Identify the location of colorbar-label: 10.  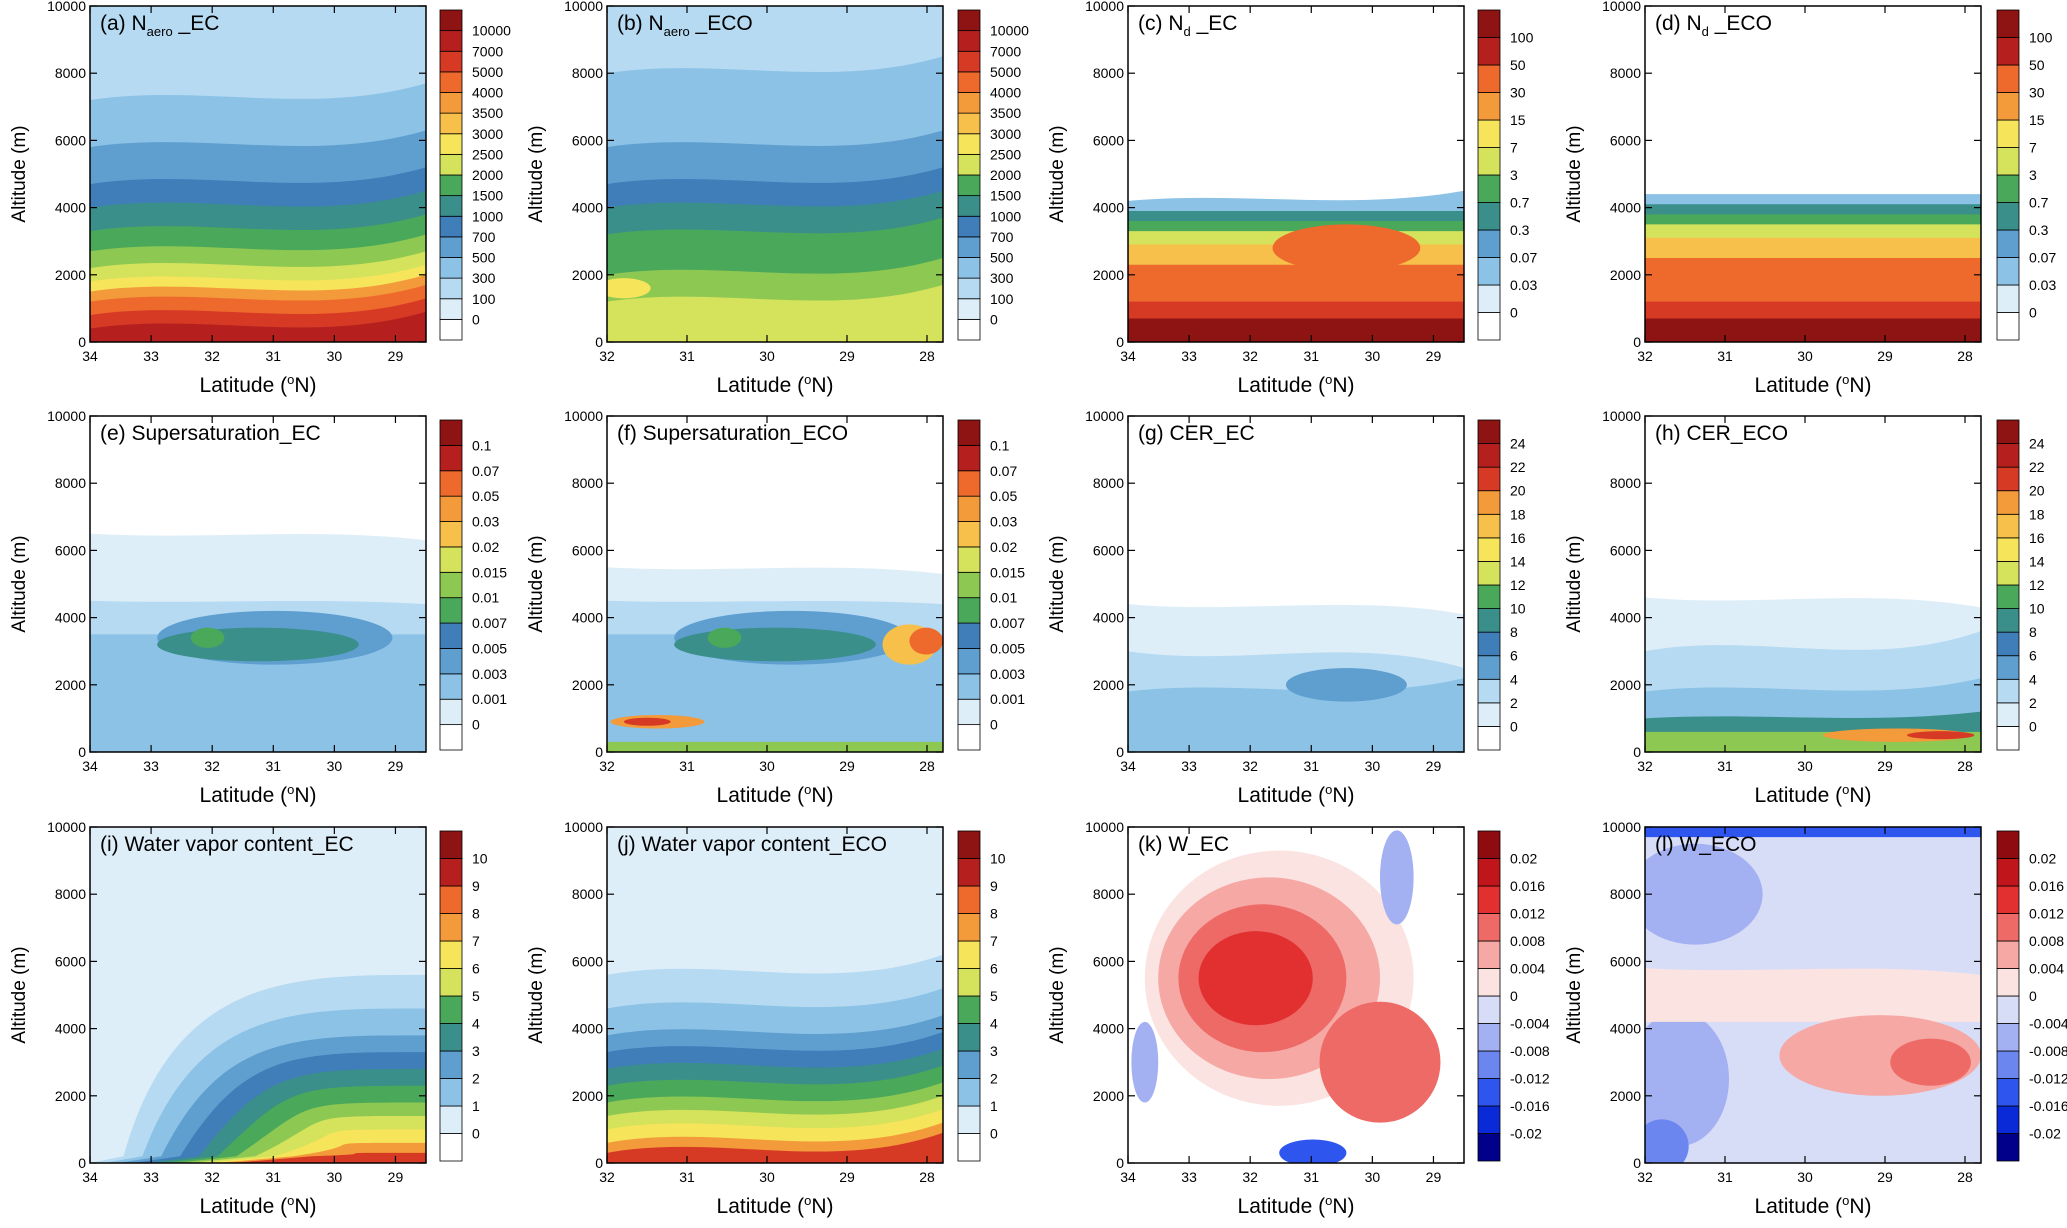
(1518, 609).